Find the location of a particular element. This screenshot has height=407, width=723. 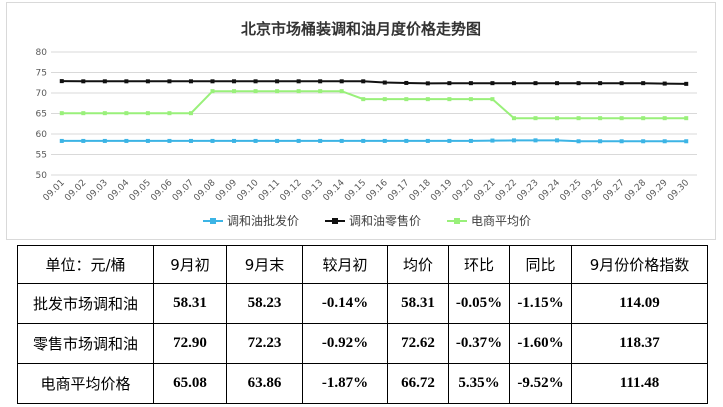

x-tick-label: 09.03 is located at coordinates (97, 190).